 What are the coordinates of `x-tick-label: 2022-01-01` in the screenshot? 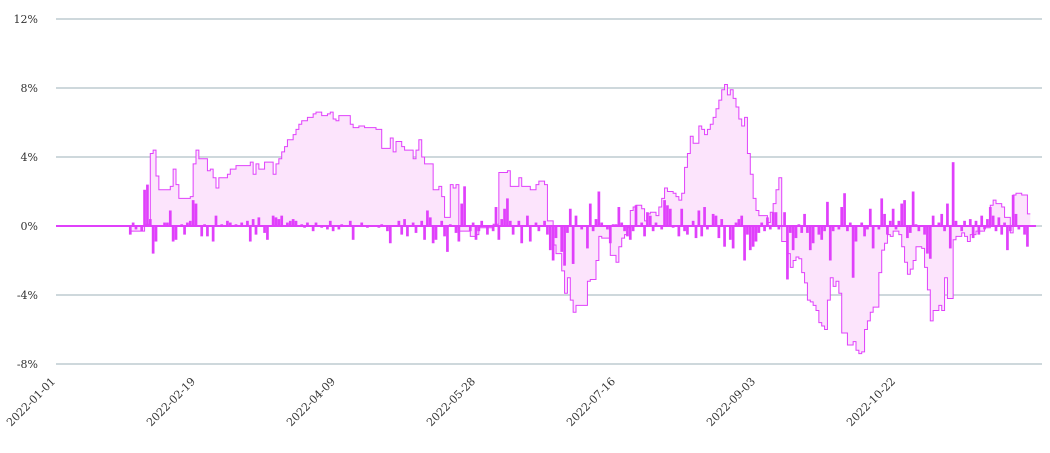 It's located at (31, 402).